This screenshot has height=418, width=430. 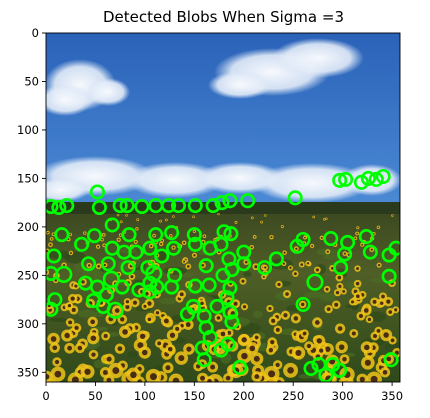 I want to click on y-tick-label: 250, so click(x=28, y=275).